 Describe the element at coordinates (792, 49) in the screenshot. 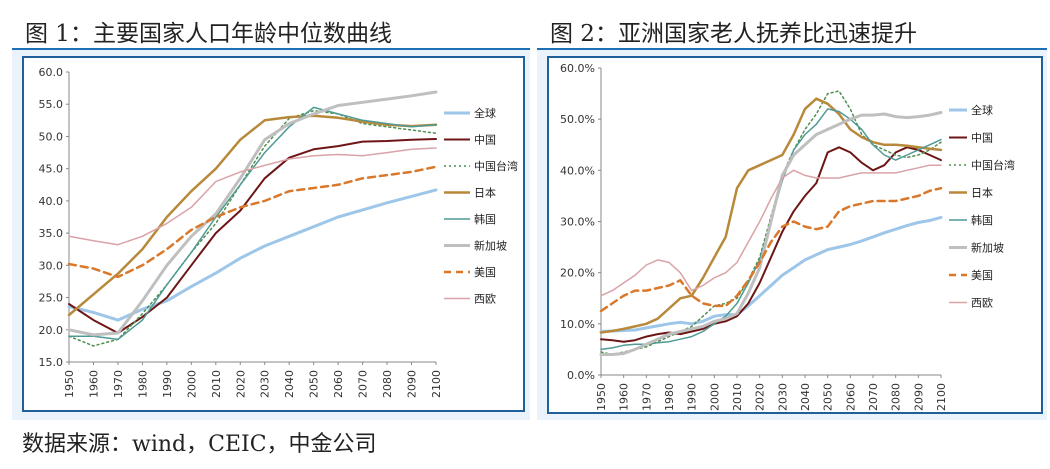

I see `figure2-title-rule` at that location.